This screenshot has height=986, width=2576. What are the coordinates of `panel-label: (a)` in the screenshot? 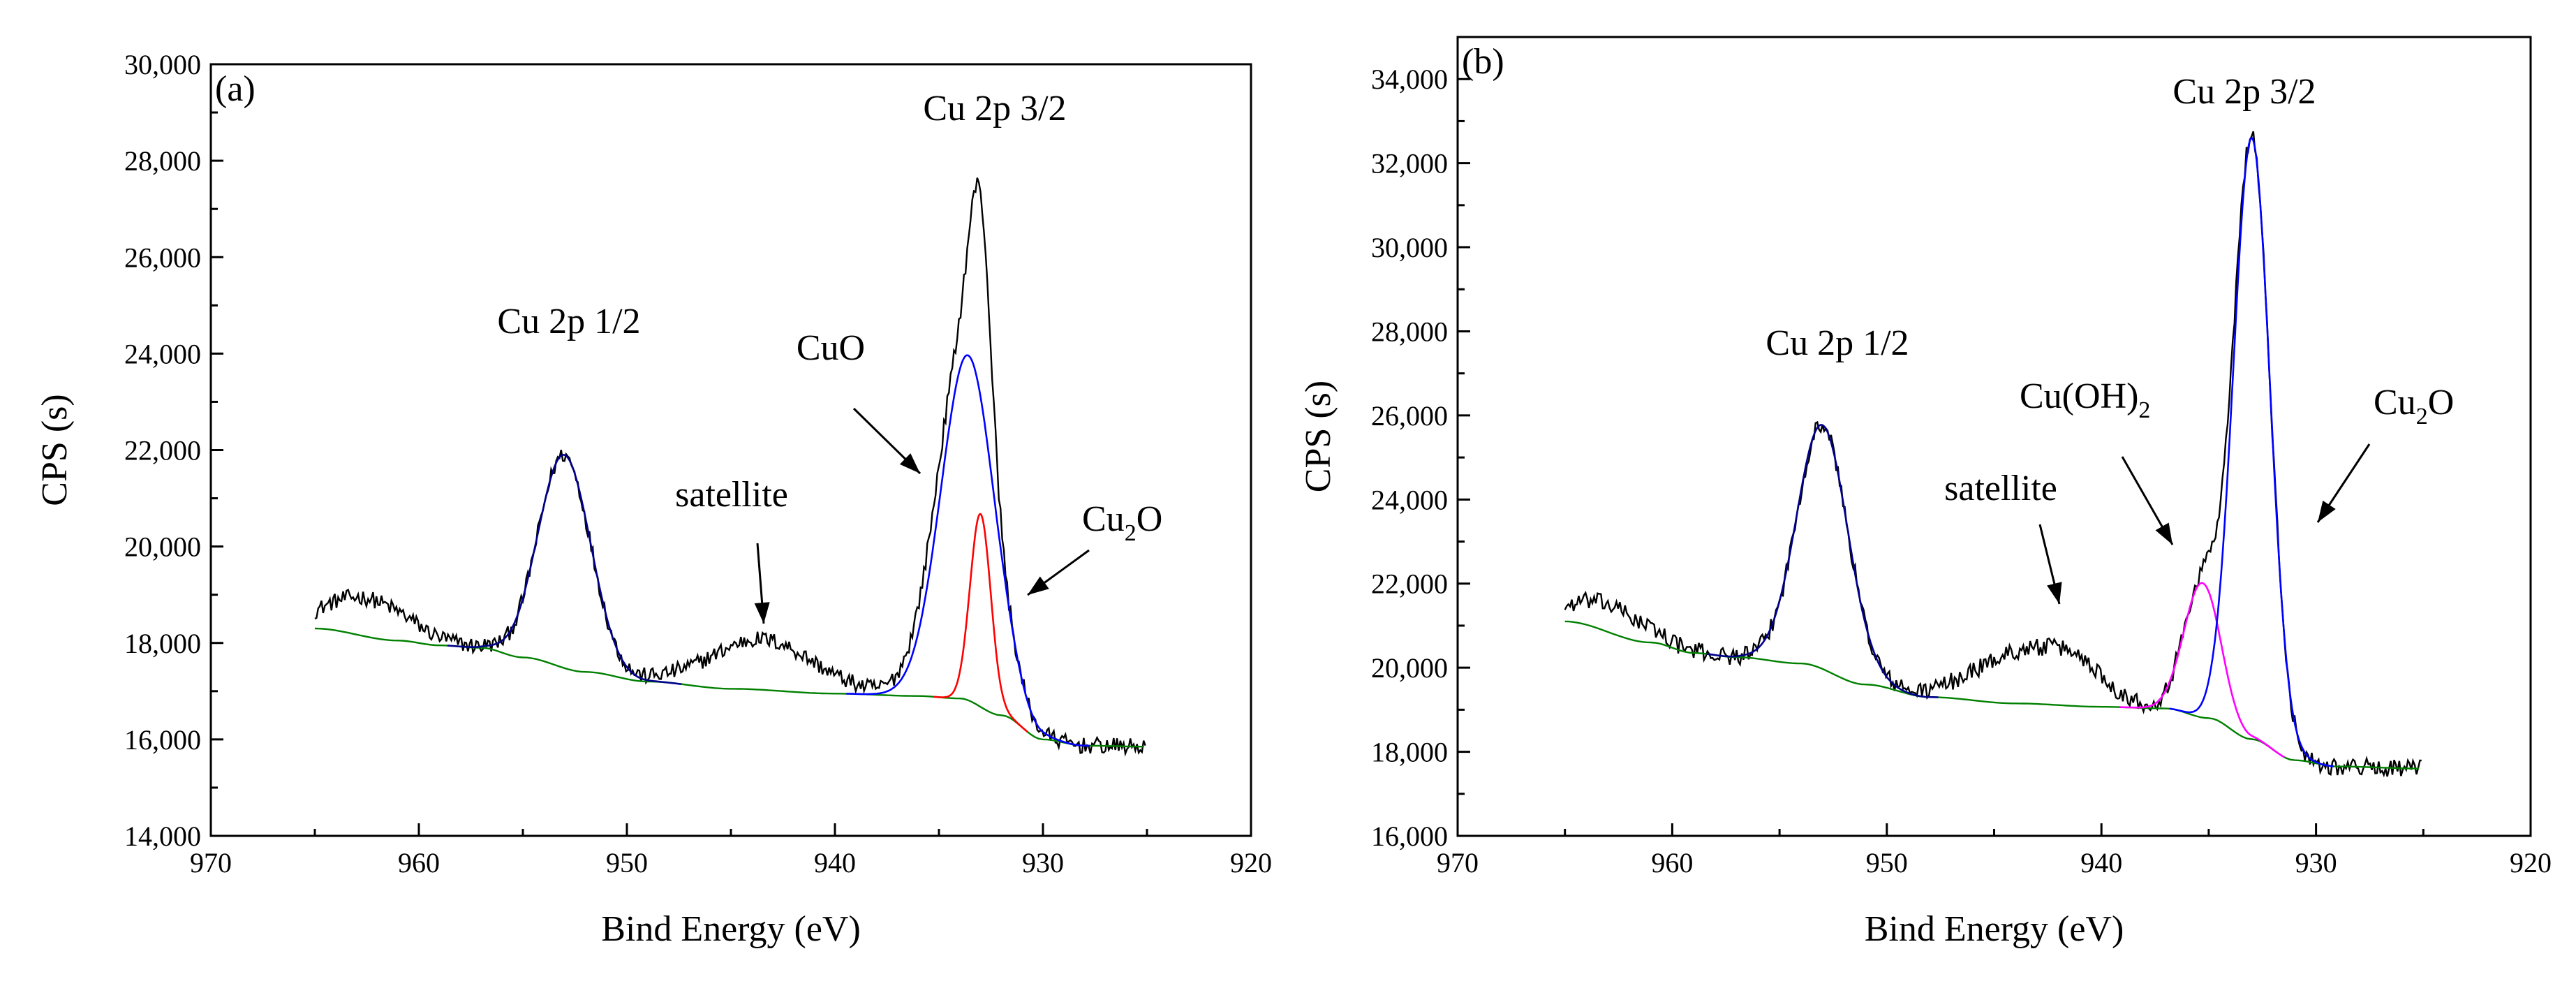 It's located at (235, 89).